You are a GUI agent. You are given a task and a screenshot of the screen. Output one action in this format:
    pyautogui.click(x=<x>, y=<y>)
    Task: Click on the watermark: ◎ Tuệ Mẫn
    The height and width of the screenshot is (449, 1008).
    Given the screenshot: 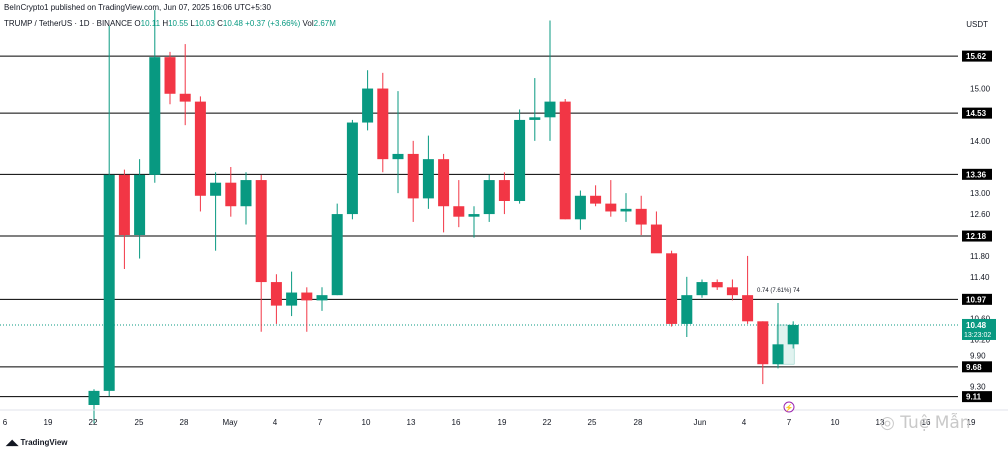 What is the action you would take?
    pyautogui.click(x=925, y=423)
    